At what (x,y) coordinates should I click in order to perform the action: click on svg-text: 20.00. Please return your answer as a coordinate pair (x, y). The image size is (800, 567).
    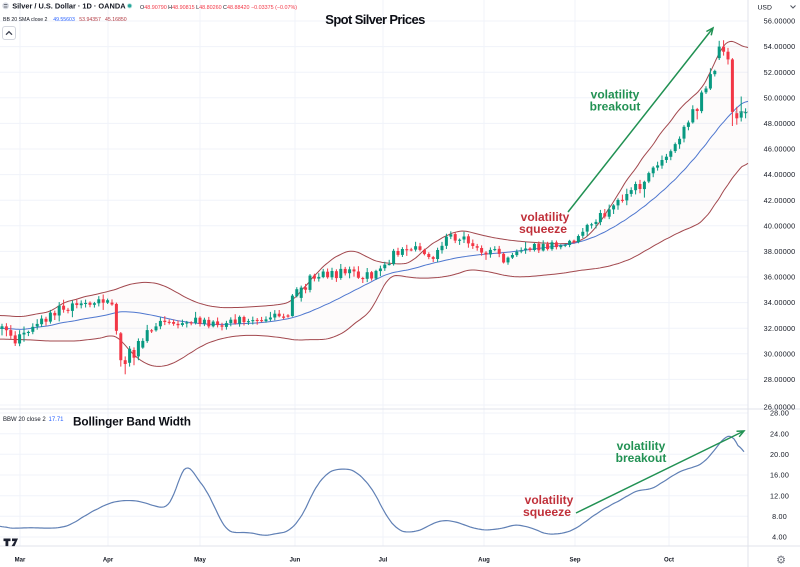
    Looking at the image, I should click on (779, 454).